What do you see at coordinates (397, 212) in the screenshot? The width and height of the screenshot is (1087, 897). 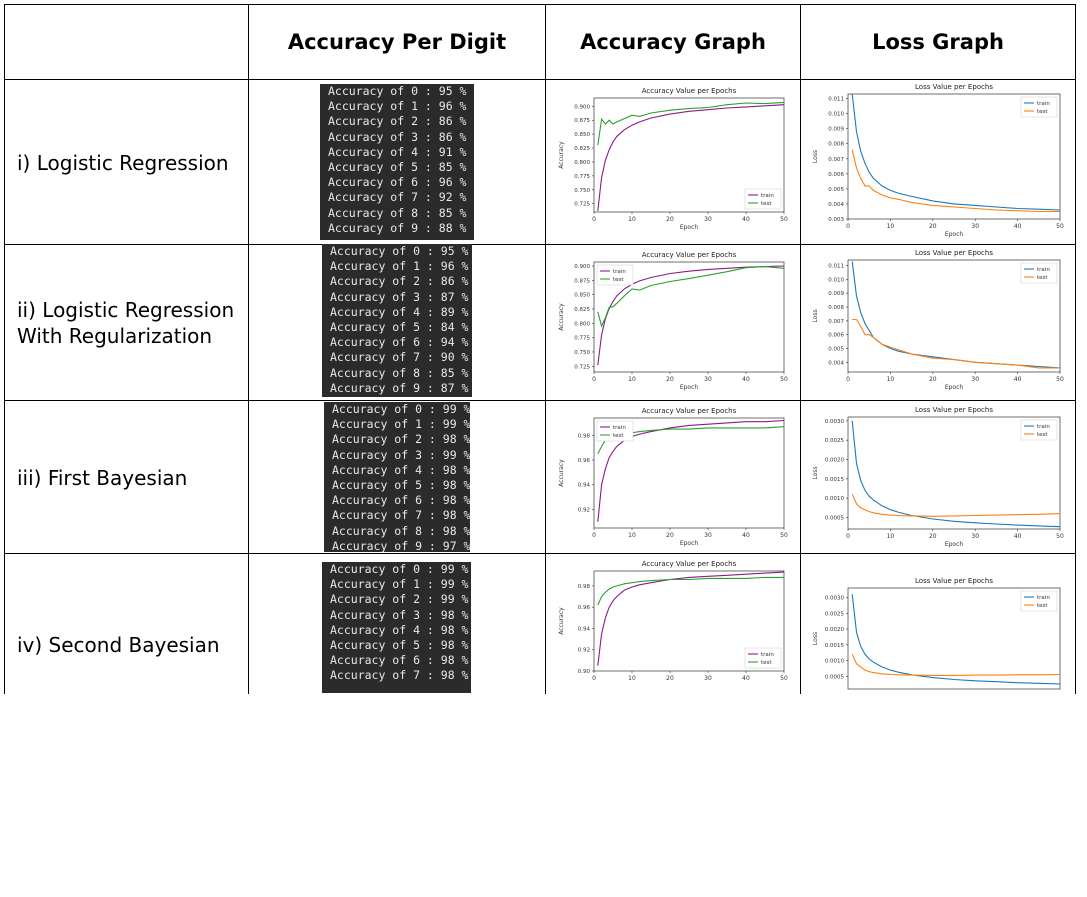 I see `digit-accuracy-line: Accuracy of 8 : 85 %` at bounding box center [397, 212].